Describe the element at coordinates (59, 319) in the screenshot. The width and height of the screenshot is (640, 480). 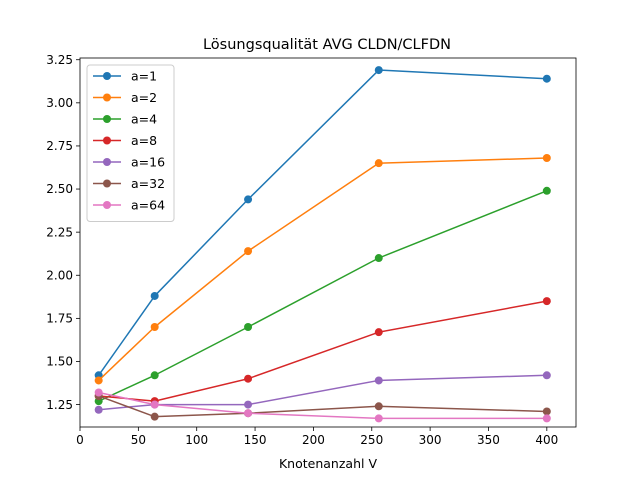
I see `y-tick-label: 1.75` at that location.